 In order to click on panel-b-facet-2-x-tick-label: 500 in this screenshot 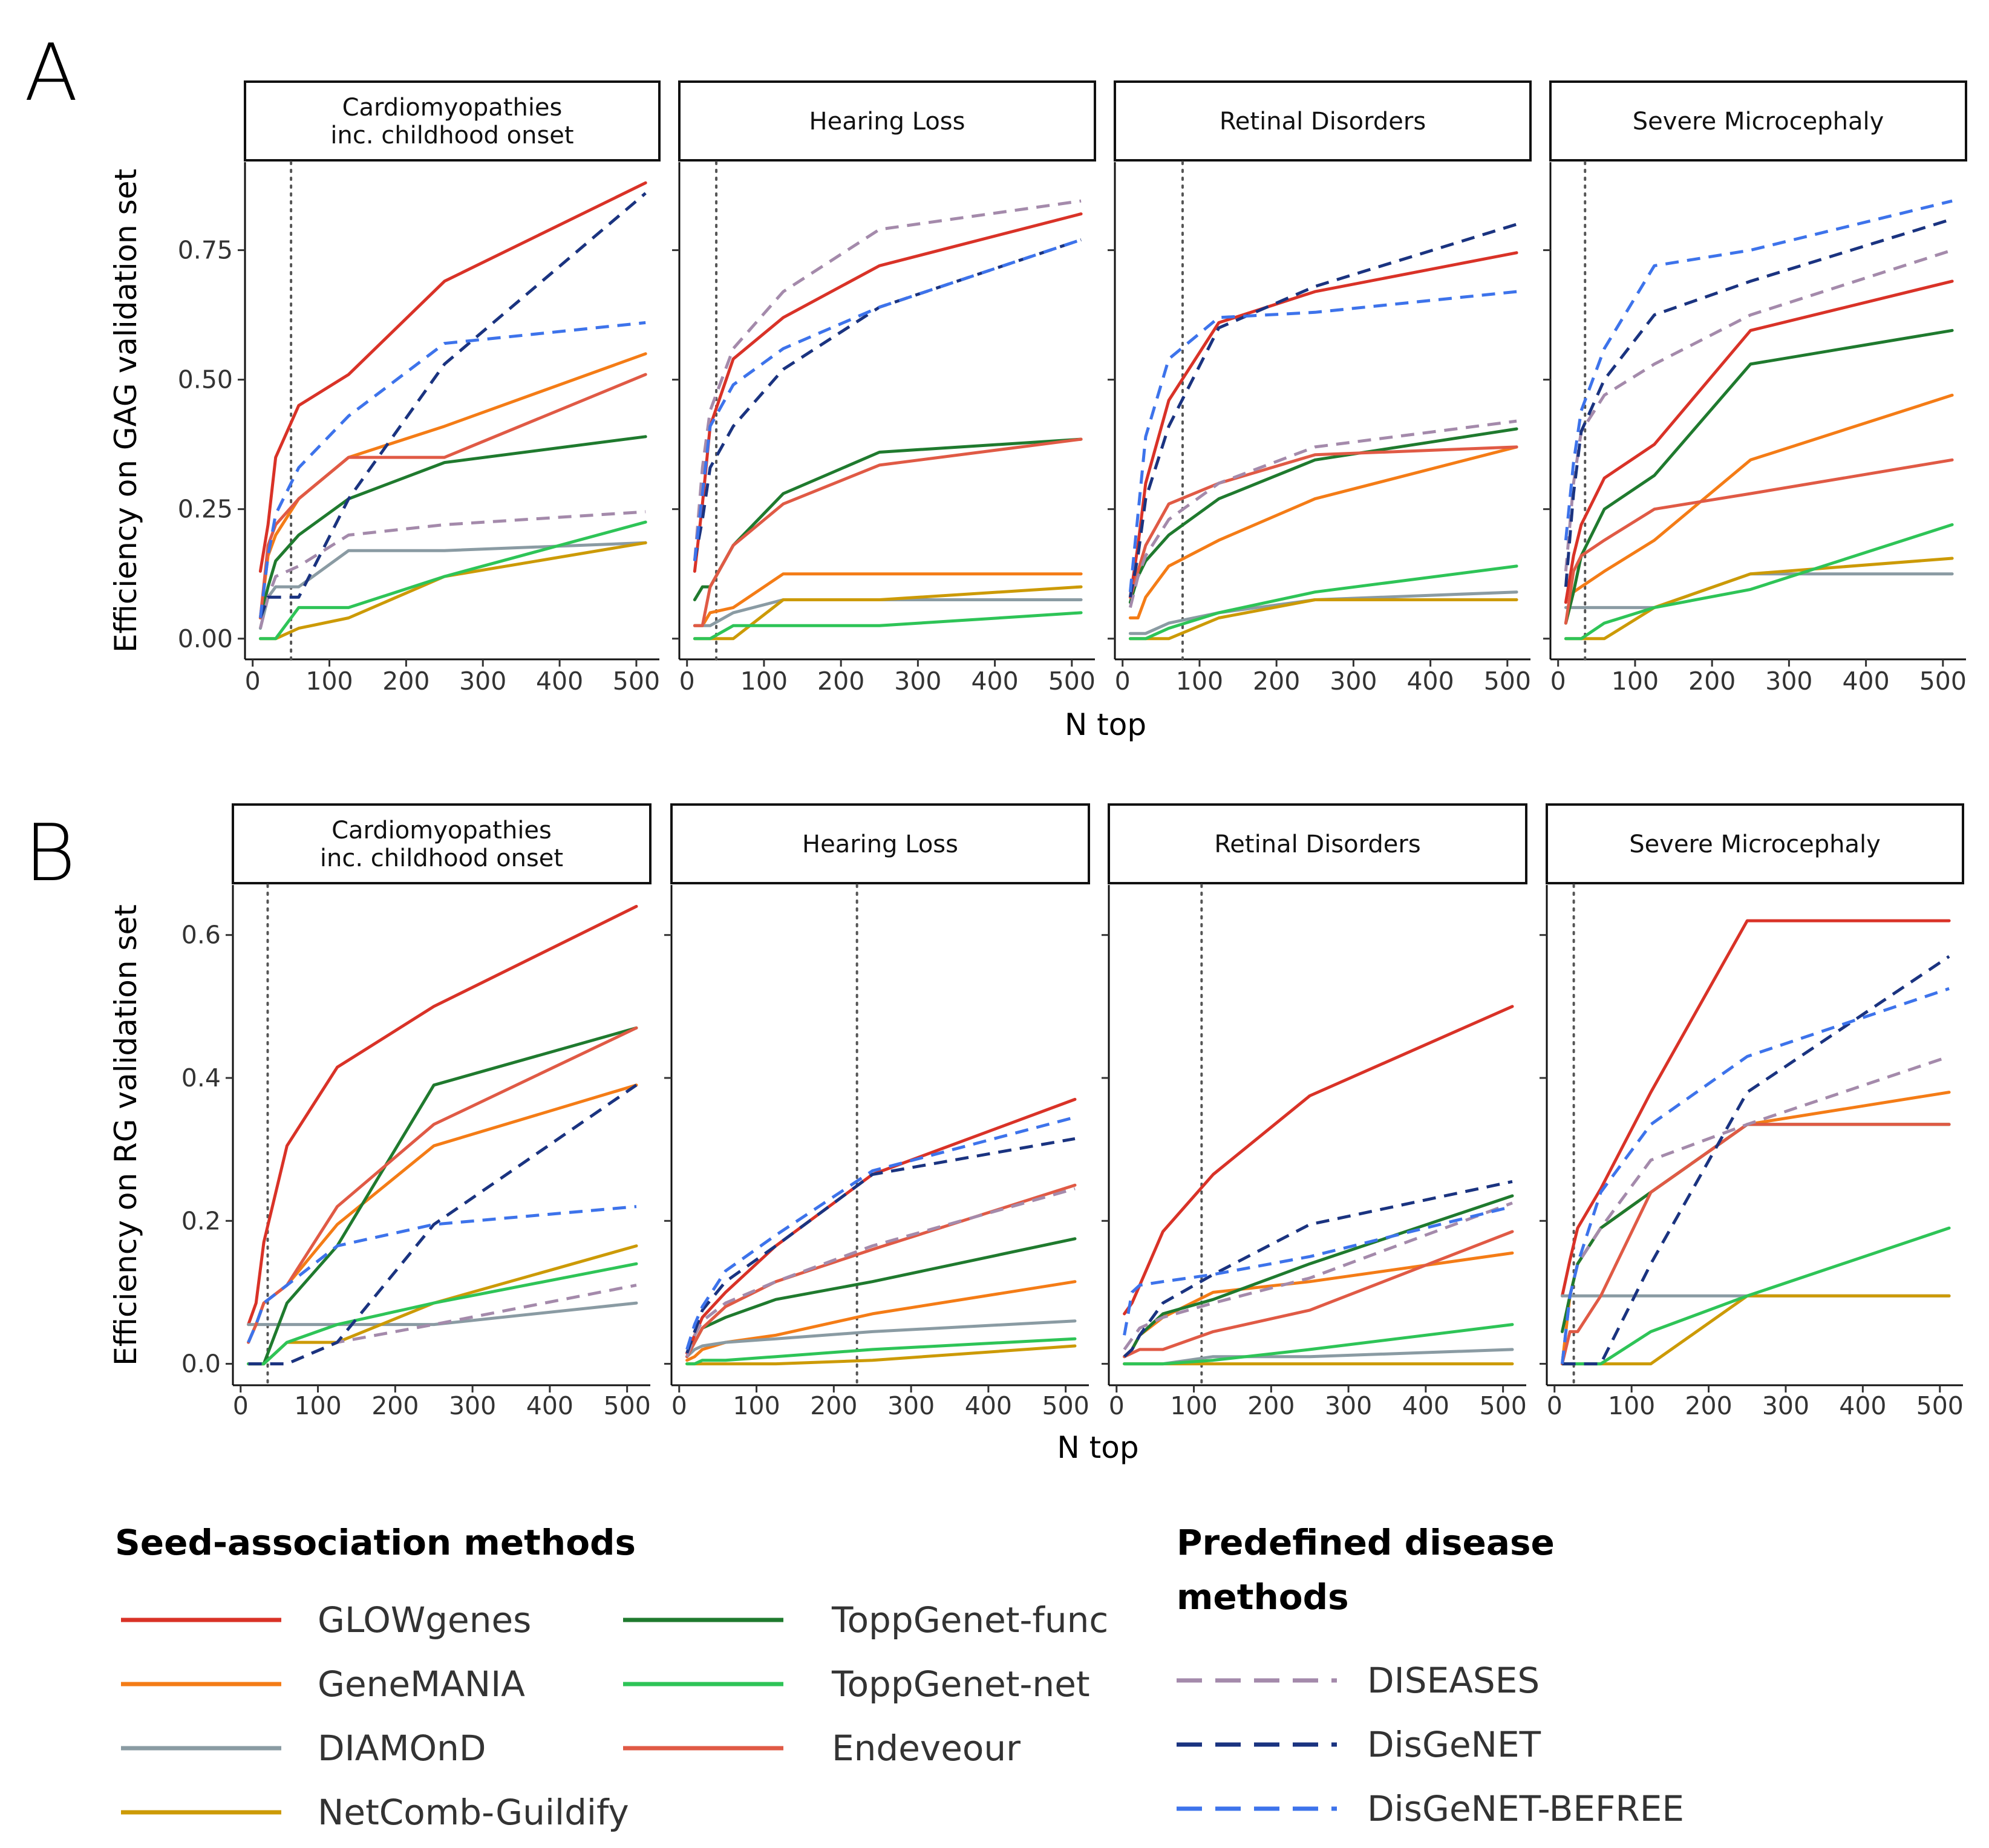, I will do `click(1065, 1405)`.